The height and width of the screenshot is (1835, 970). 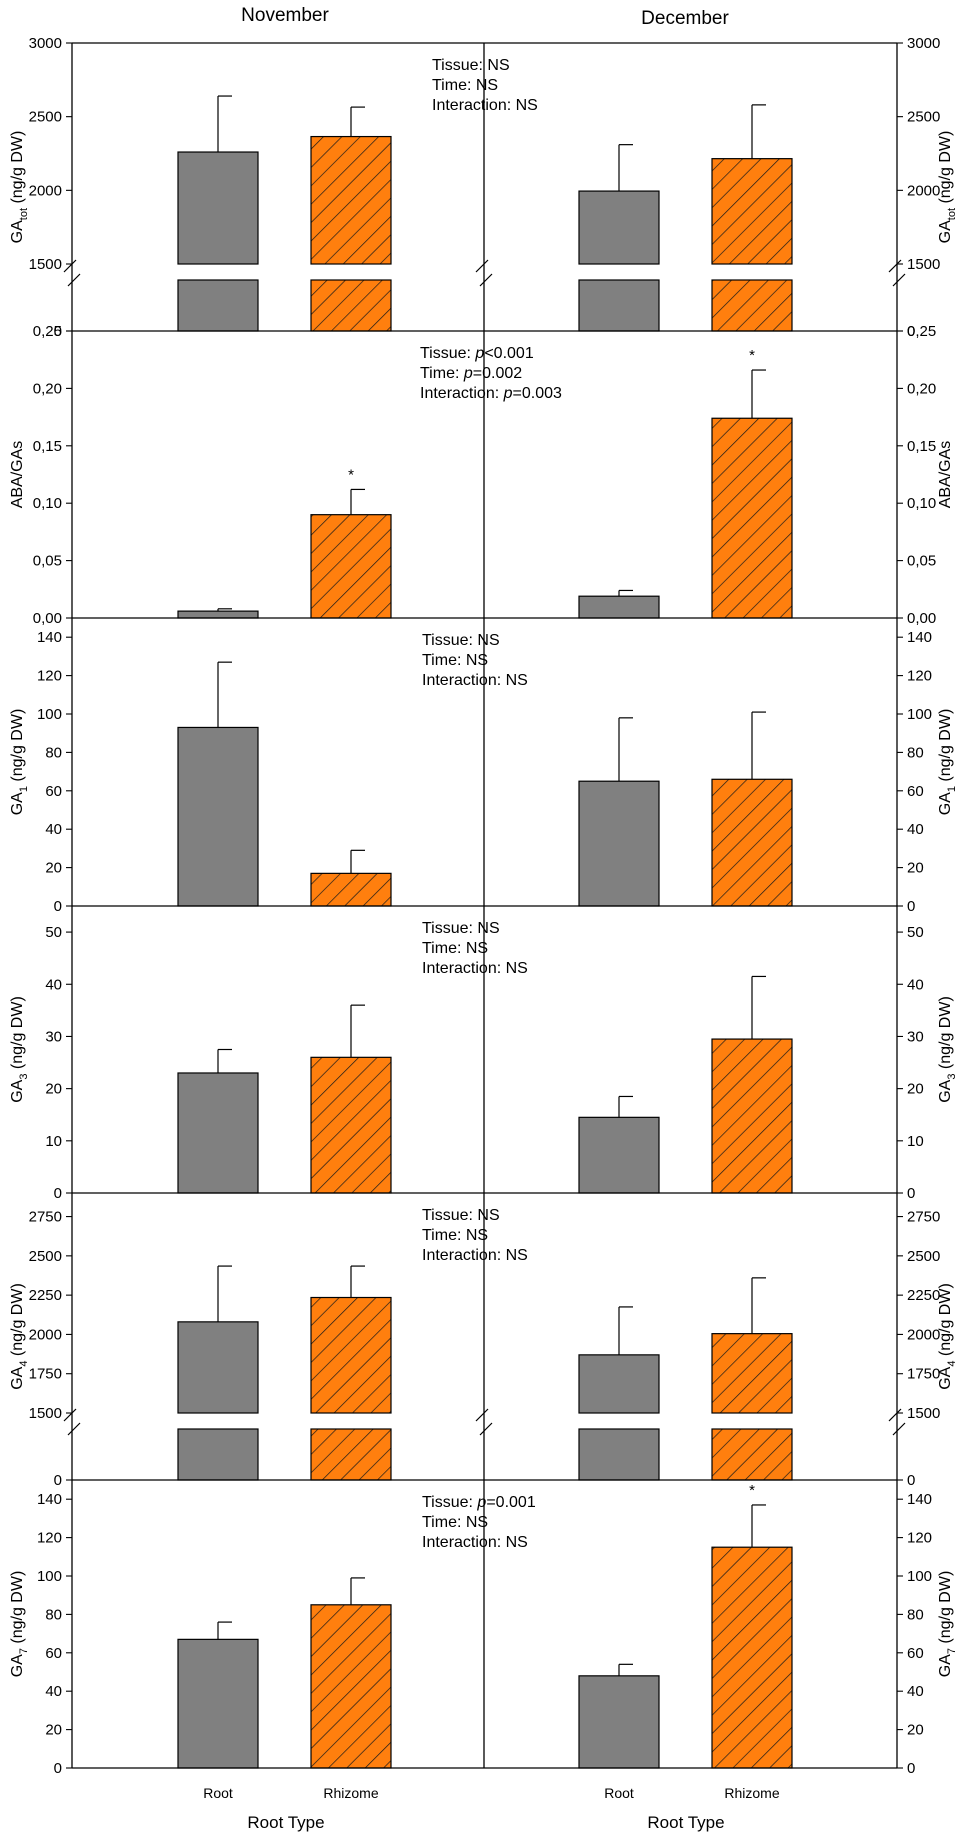 I want to click on axis-break-mark-gatot-0a, so click(x=70, y=266).